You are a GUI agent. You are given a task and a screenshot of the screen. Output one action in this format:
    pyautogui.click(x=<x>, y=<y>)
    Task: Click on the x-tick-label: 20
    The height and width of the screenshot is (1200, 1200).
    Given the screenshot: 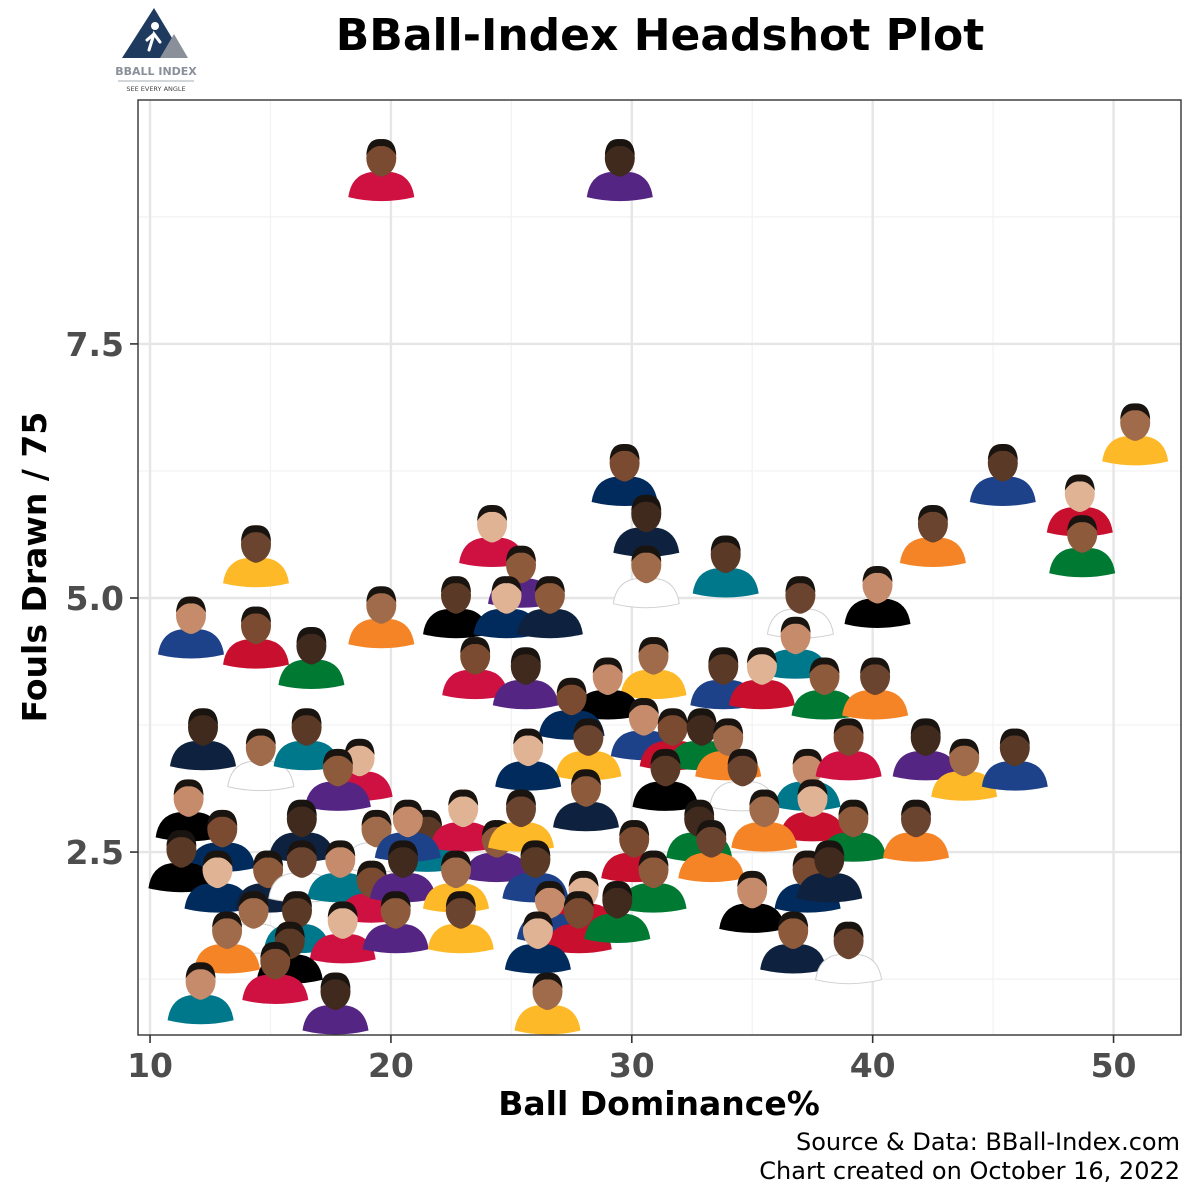 What is the action you would take?
    pyautogui.click(x=391, y=1065)
    